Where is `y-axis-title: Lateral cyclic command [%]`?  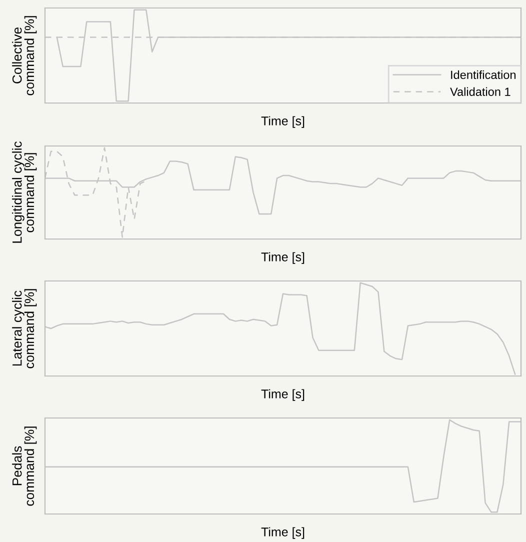
y-axis-title: Lateral cyclic command [%] is located at coordinates (24, 328).